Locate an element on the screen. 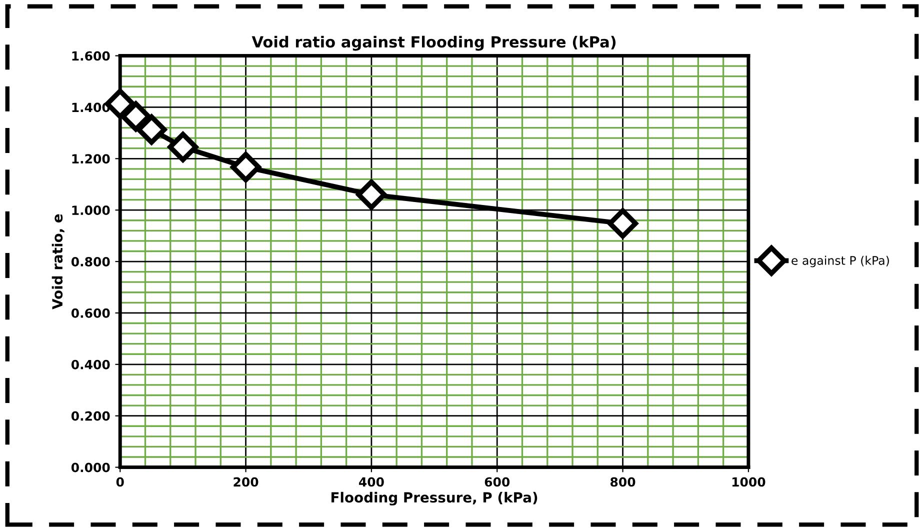 The image size is (924, 531). y-tick-label: 0.600 is located at coordinates (90, 313).